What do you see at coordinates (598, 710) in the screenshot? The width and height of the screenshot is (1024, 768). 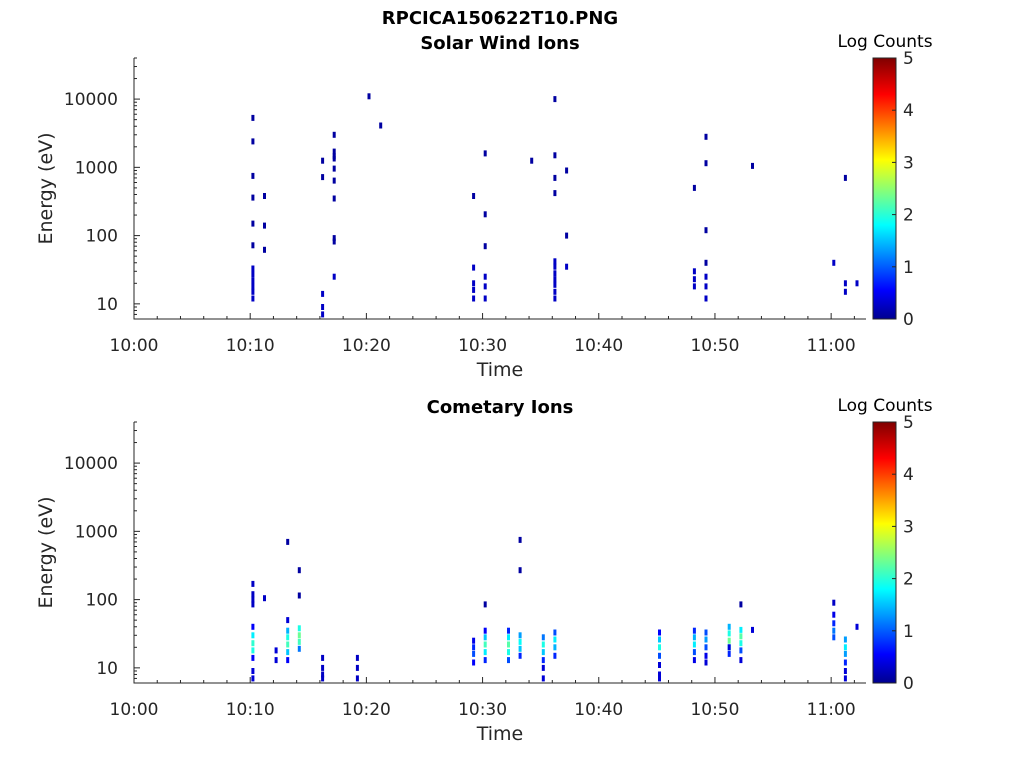 I see `x-tick-label: 10:40` at bounding box center [598, 710].